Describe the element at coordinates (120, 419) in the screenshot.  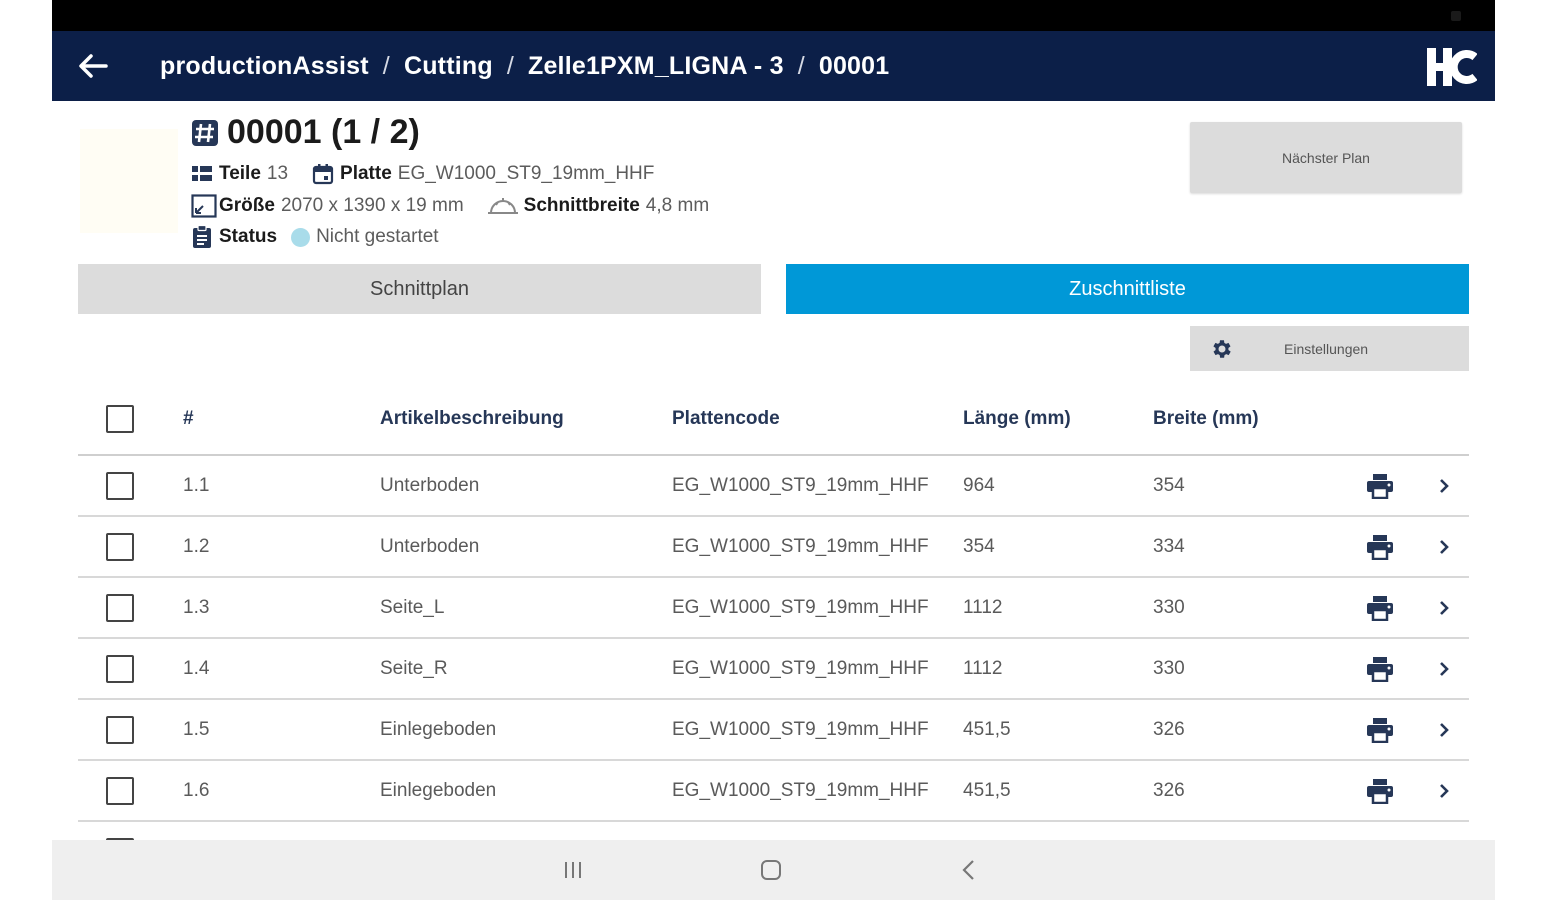
I see `select-all-checkbox` at that location.